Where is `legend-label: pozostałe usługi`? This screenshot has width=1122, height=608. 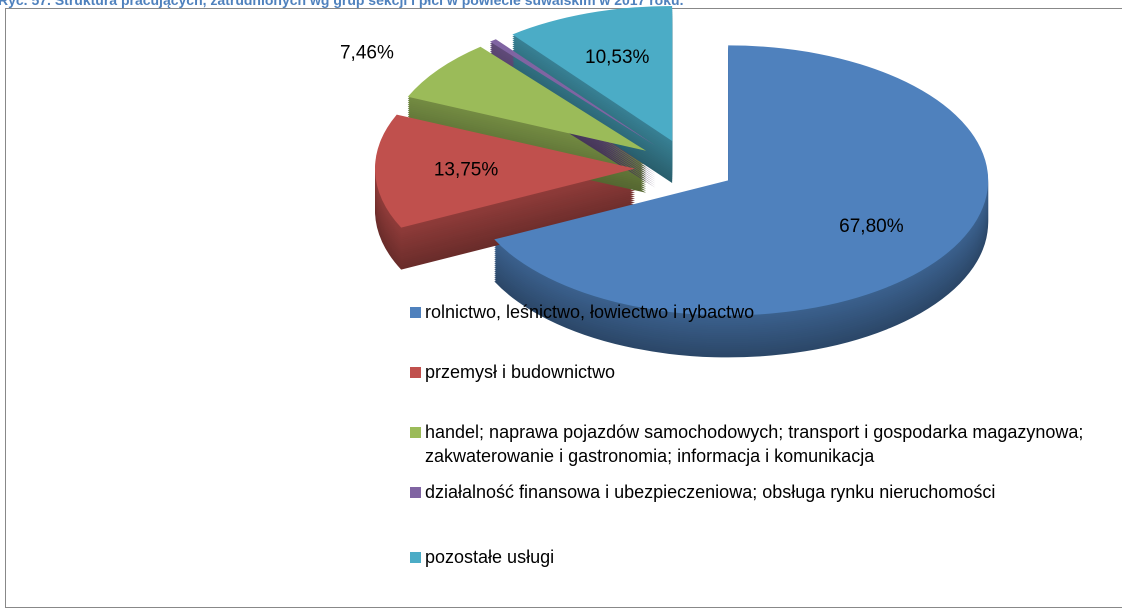
legend-label: pozostałe usługi is located at coordinates (490, 557).